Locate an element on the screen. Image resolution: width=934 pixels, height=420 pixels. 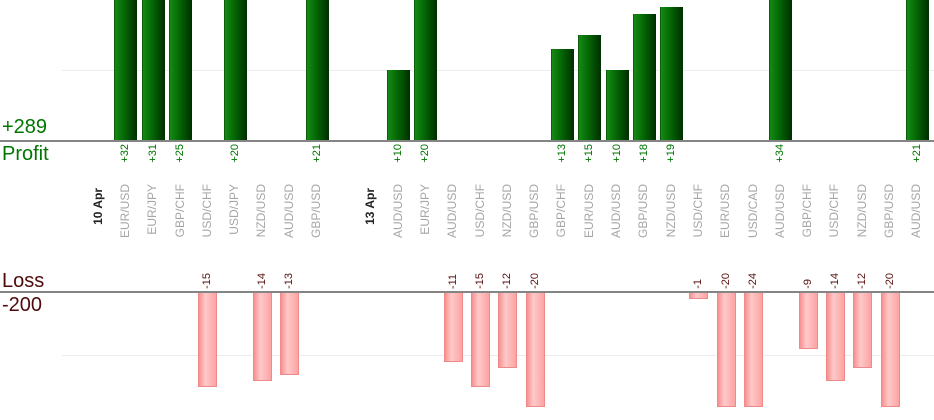
loss-value-label: -11 is located at coordinates (452, 281).